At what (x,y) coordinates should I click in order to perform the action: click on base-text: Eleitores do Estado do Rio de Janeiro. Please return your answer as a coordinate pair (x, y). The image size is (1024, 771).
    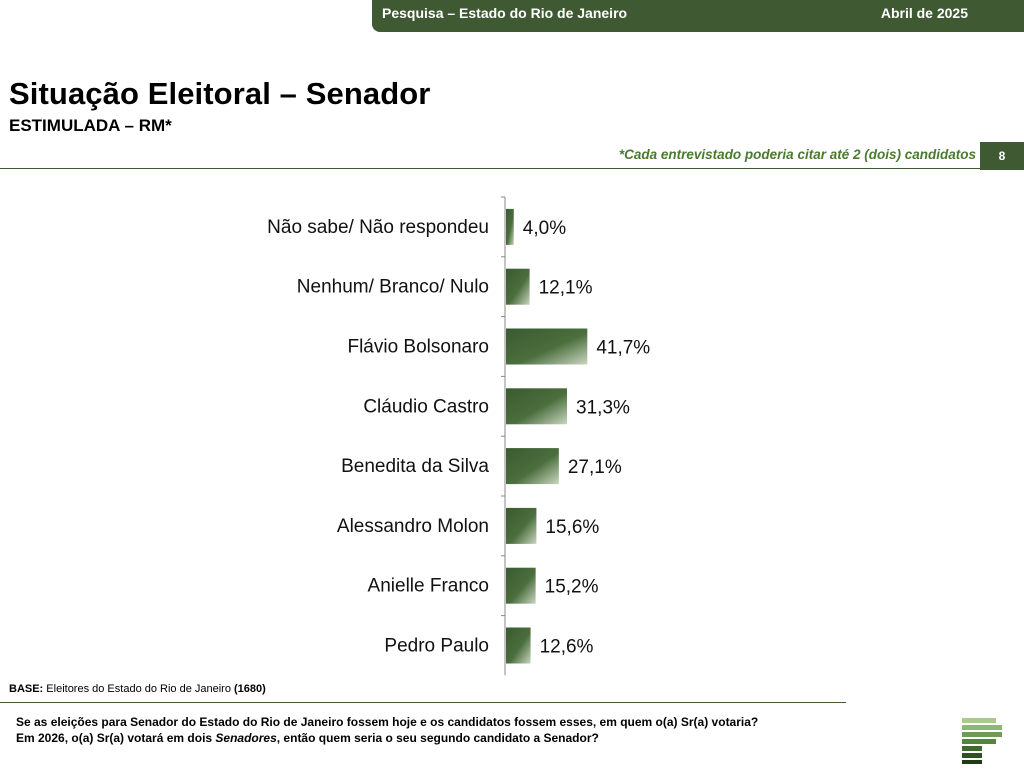
    Looking at the image, I should click on (139, 689).